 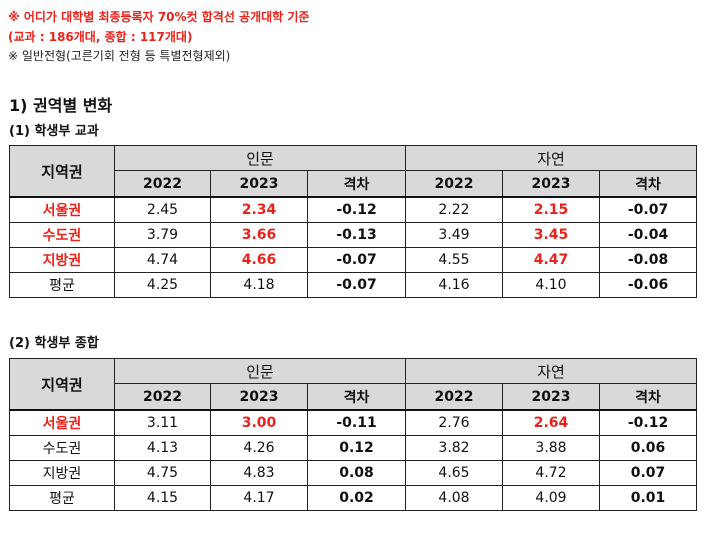 What do you see at coordinates (551, 285) in the screenshot?
I see `cell: 4.10` at bounding box center [551, 285].